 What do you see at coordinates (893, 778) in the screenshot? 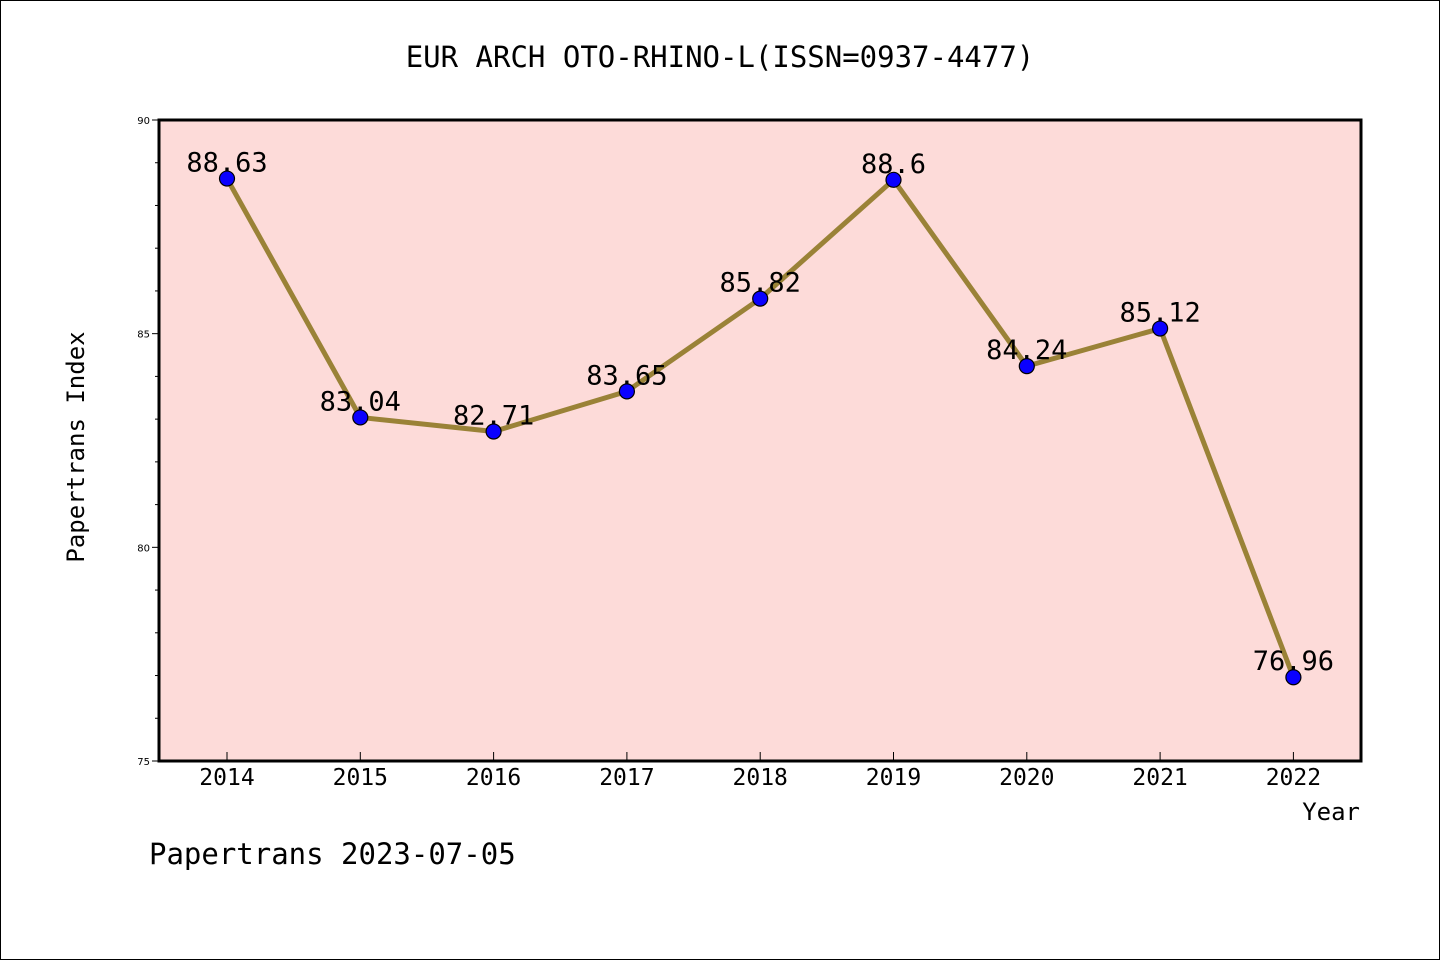
I see `x-tick-label: 2019` at bounding box center [893, 778].